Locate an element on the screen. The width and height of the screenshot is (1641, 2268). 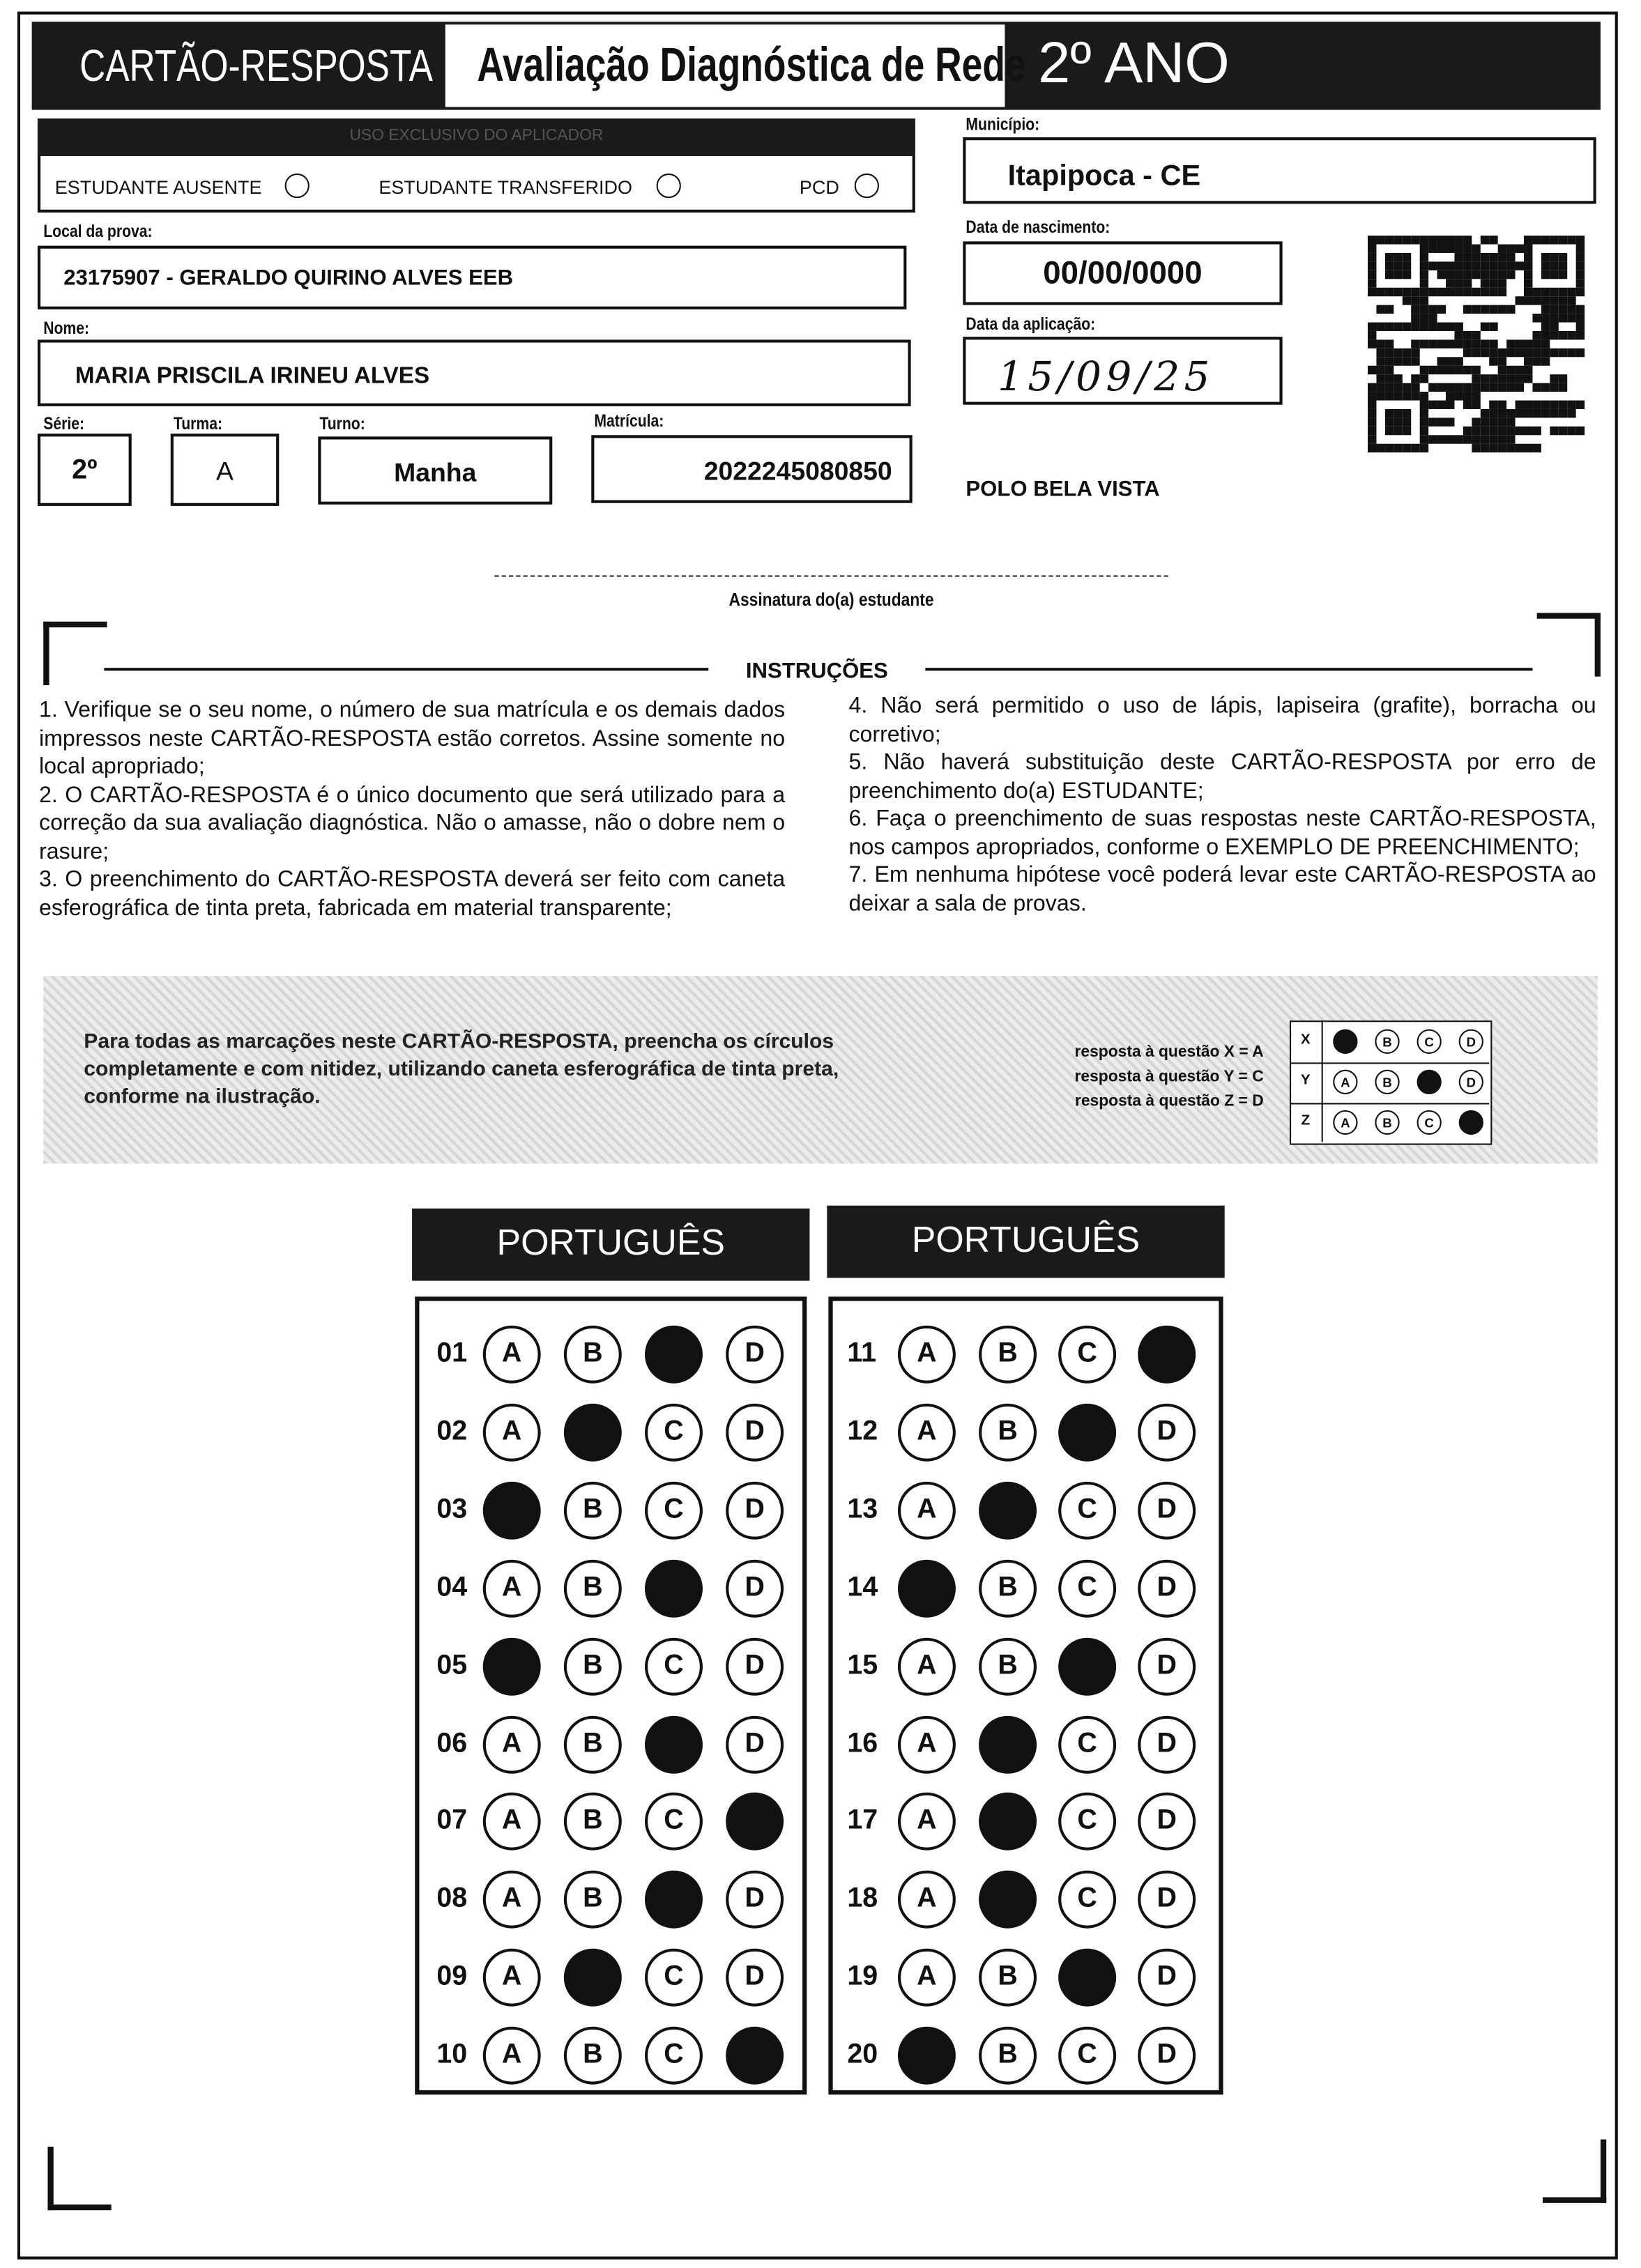
option-label: ESTUDANTE AUSENTE is located at coordinates (158, 188).